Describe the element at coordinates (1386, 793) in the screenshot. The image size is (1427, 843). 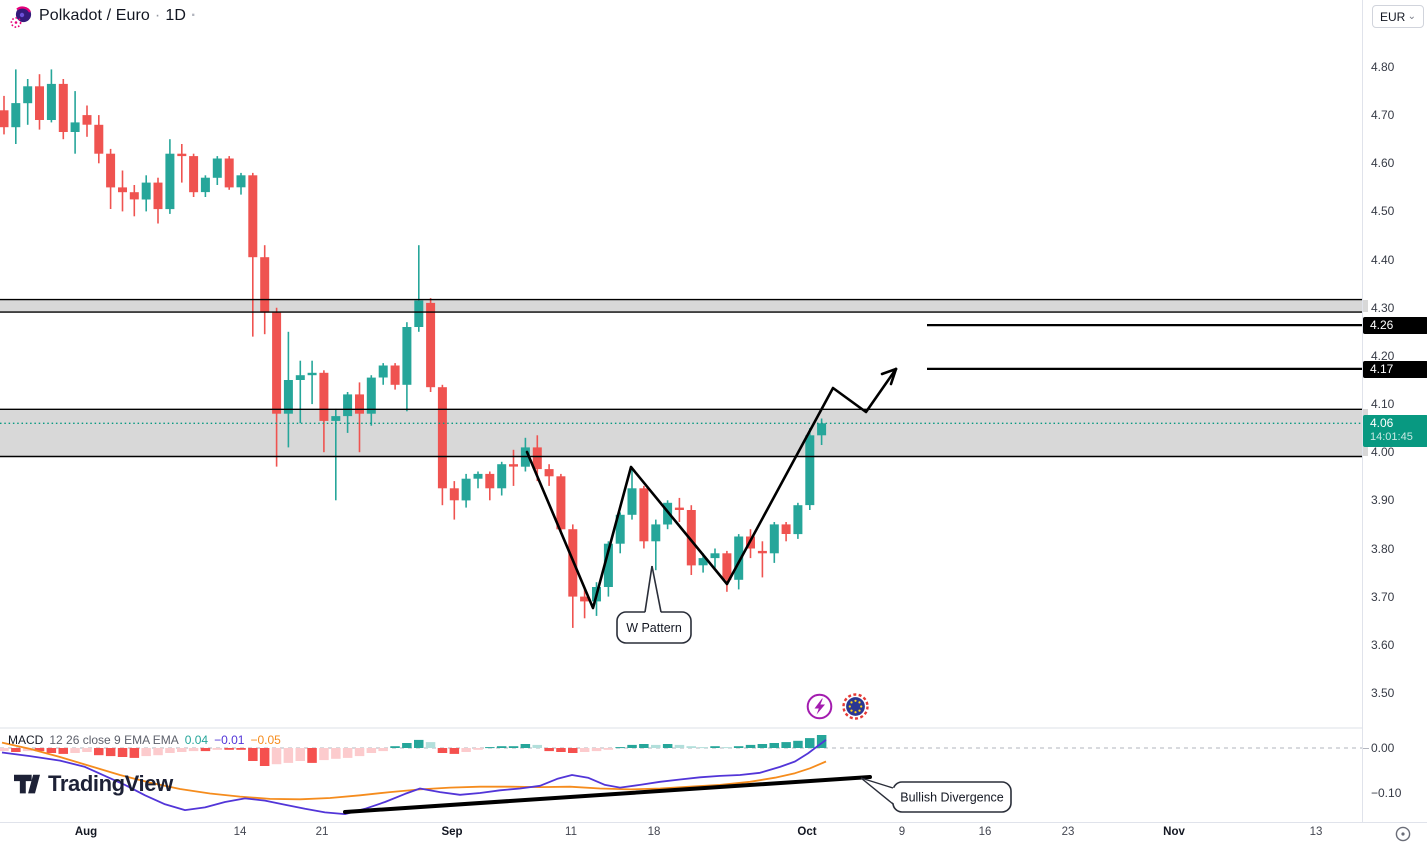
I see `macd-axis-tick: −0.10` at that location.